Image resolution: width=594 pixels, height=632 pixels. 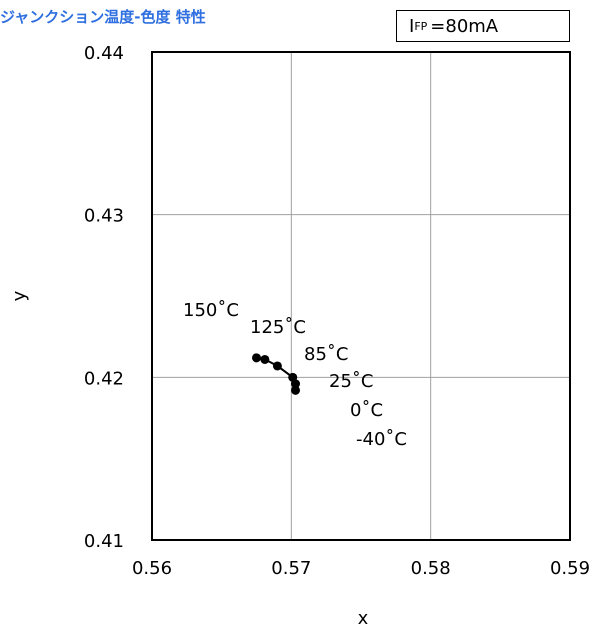 I want to click on x-tick-label: 0.57, so click(x=291, y=568).